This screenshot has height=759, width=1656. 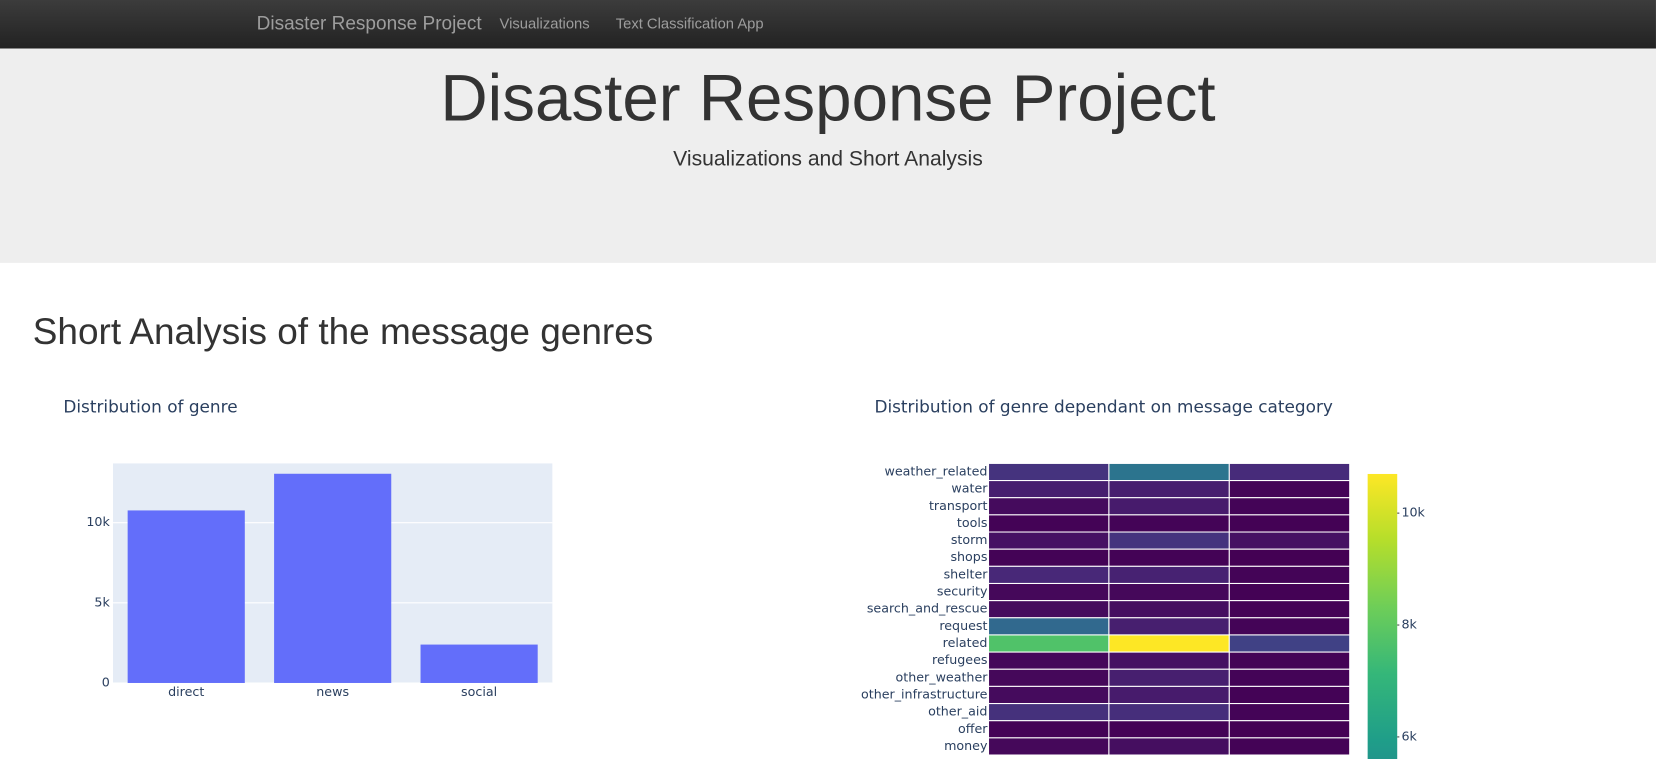 What do you see at coordinates (973, 728) in the screenshot?
I see `y-tick-label: offer` at bounding box center [973, 728].